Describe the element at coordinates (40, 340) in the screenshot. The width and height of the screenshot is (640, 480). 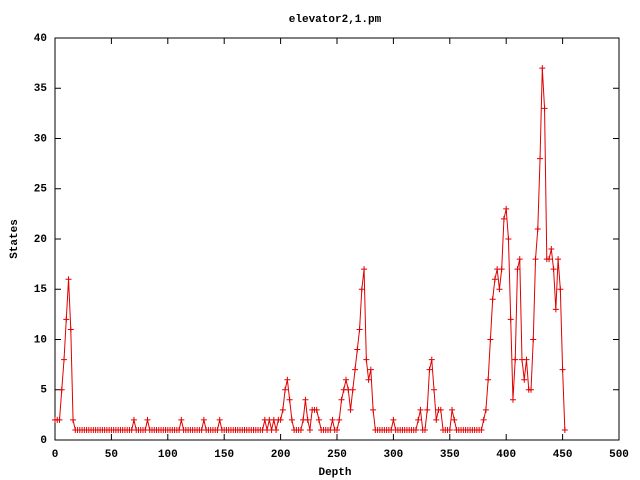
I see `y-tick-label: 10` at that location.